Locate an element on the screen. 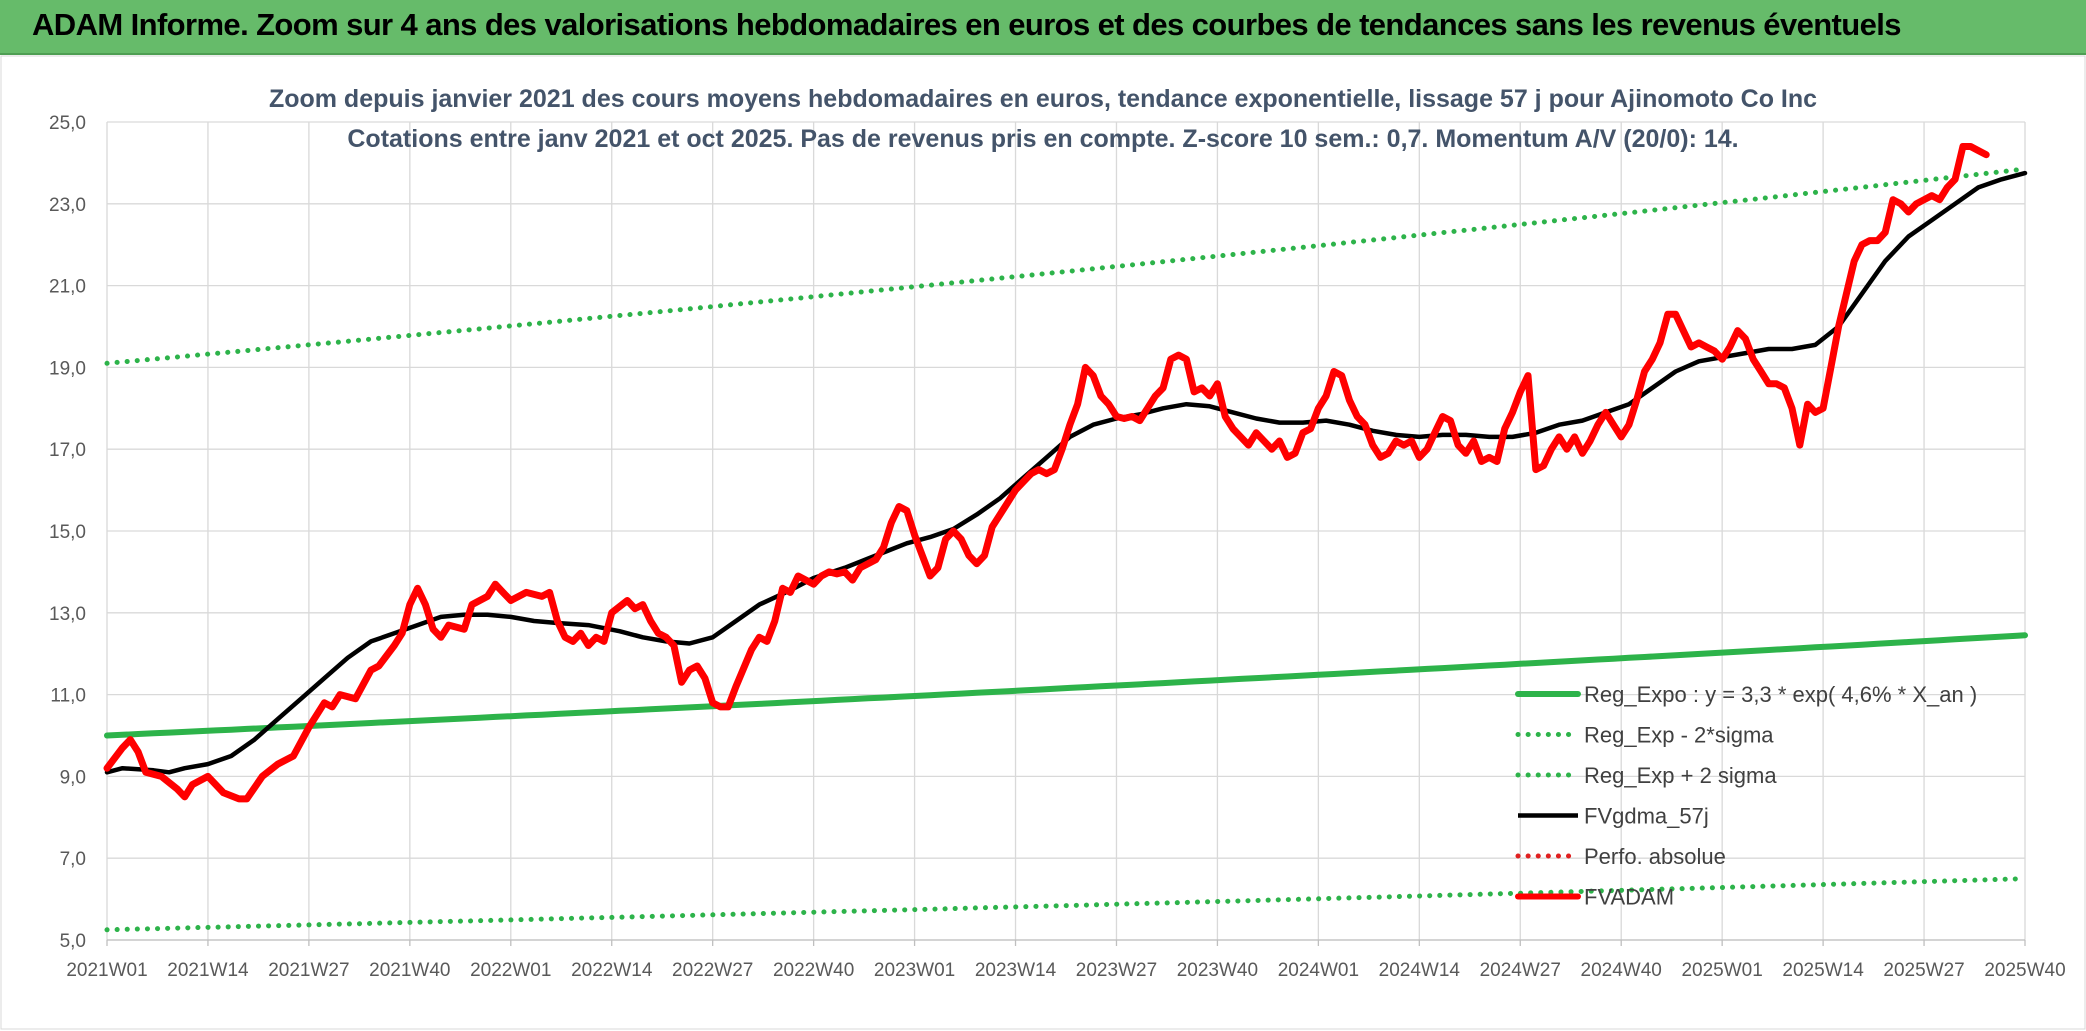 The image size is (2086, 1031). x-tick-label: 2022W40 is located at coordinates (813, 970).